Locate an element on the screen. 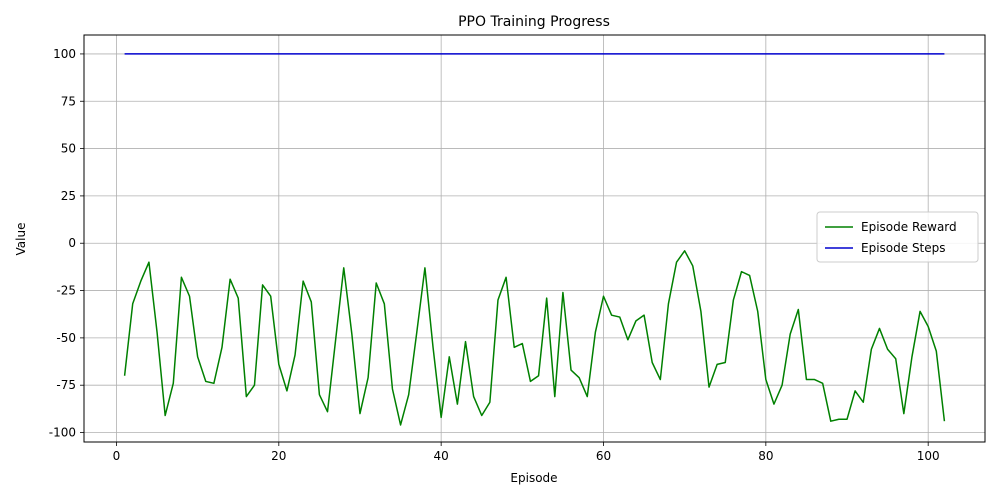  y-tick-label: -50 is located at coordinates (66, 338).